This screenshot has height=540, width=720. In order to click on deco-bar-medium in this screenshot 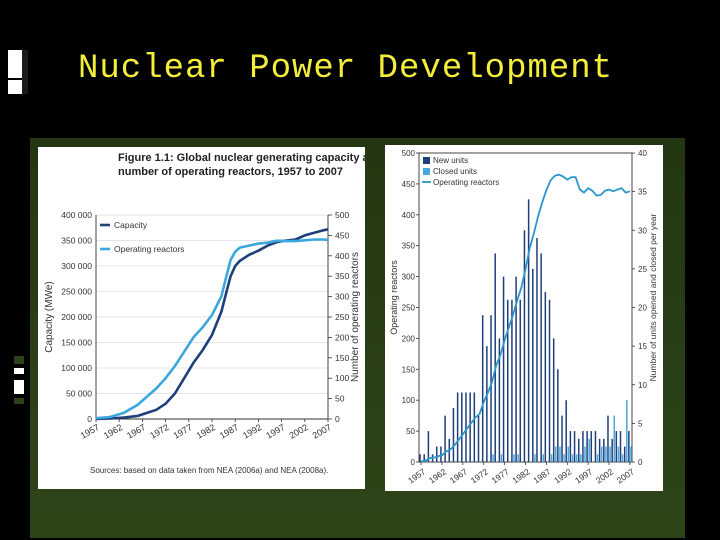, I will do `click(15, 87)`.